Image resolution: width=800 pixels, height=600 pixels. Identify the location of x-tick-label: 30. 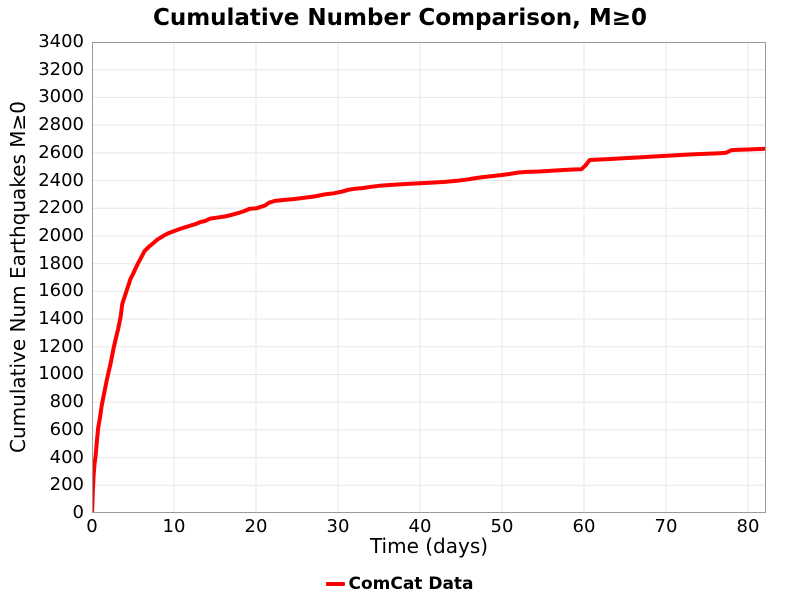
(338, 526).